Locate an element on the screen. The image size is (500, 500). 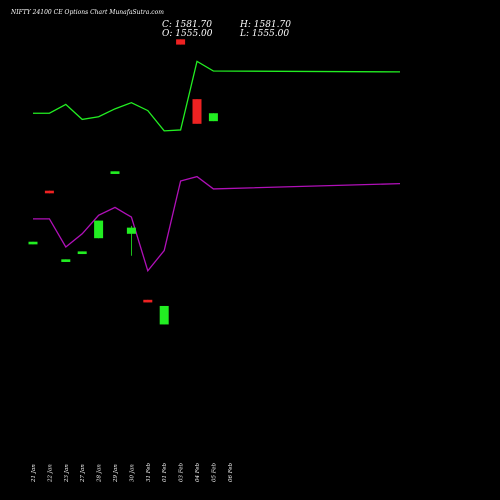
x-tick-label: 21 Jan is located at coordinates (34, 473).